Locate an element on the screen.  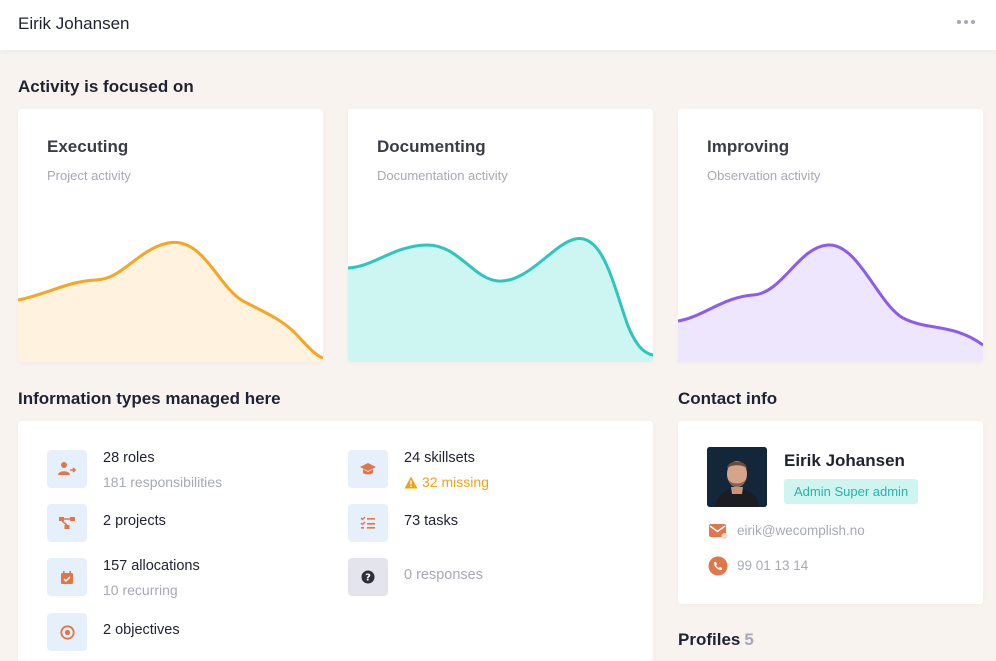
activity-section-title: Activity is focused on is located at coordinates (106, 86).